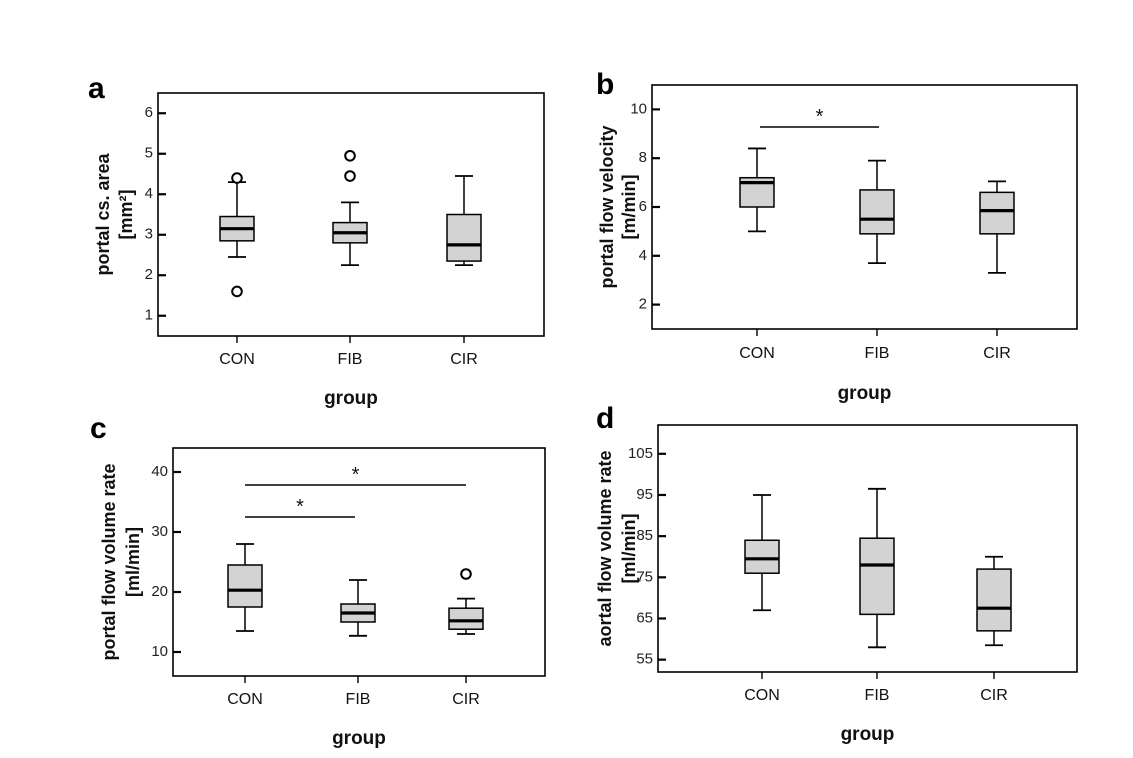  I want to click on y-tick-label: 1, so click(149, 315).